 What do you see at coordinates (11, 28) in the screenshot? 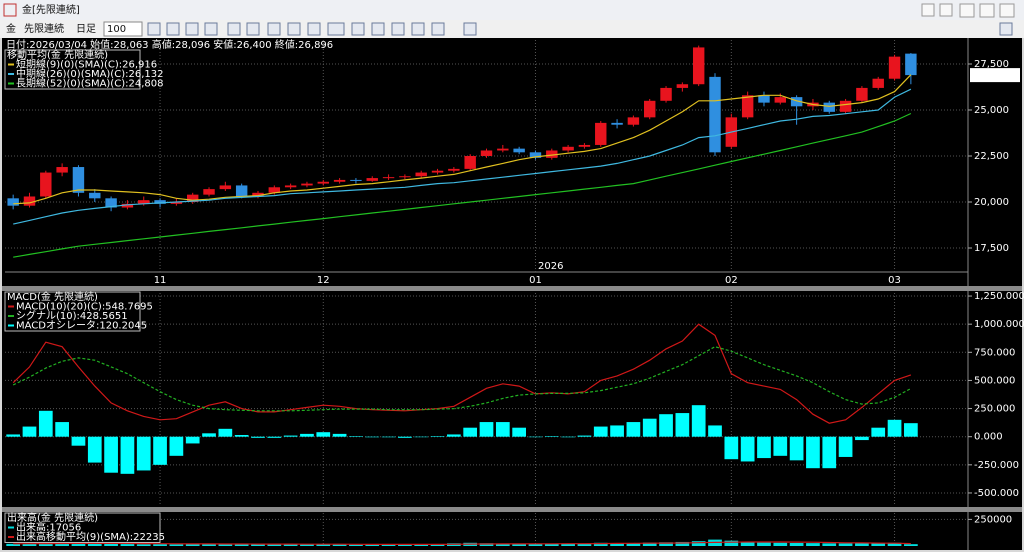
I see `symbol: 金` at bounding box center [11, 28].